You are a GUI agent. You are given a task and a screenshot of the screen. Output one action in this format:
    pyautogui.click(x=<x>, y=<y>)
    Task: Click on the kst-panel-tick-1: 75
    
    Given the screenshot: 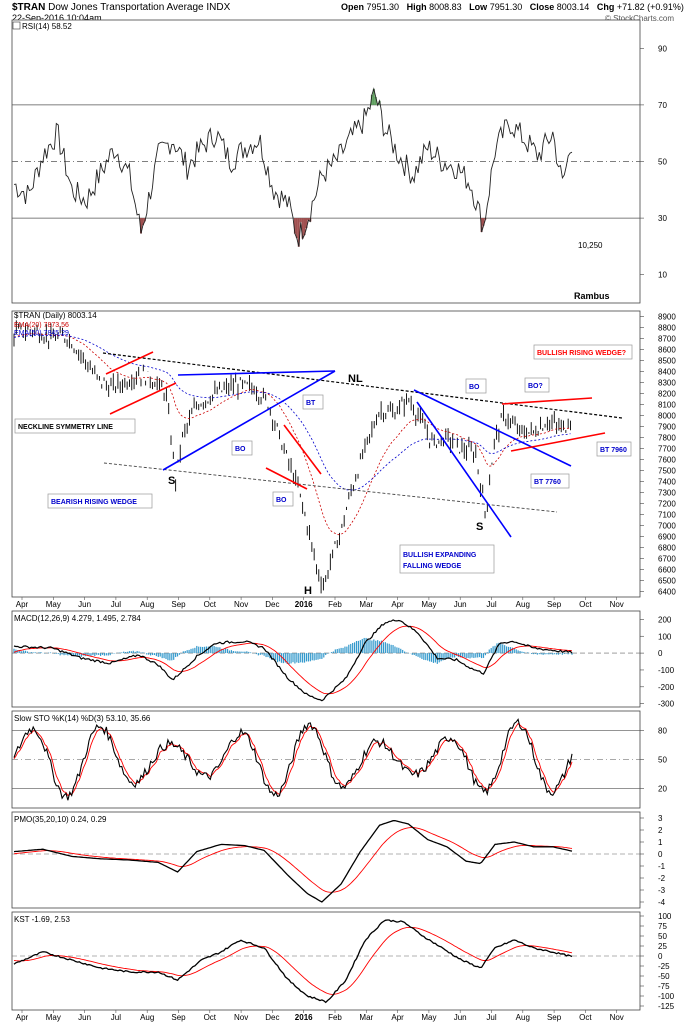 What is the action you would take?
    pyautogui.click(x=662, y=926)
    